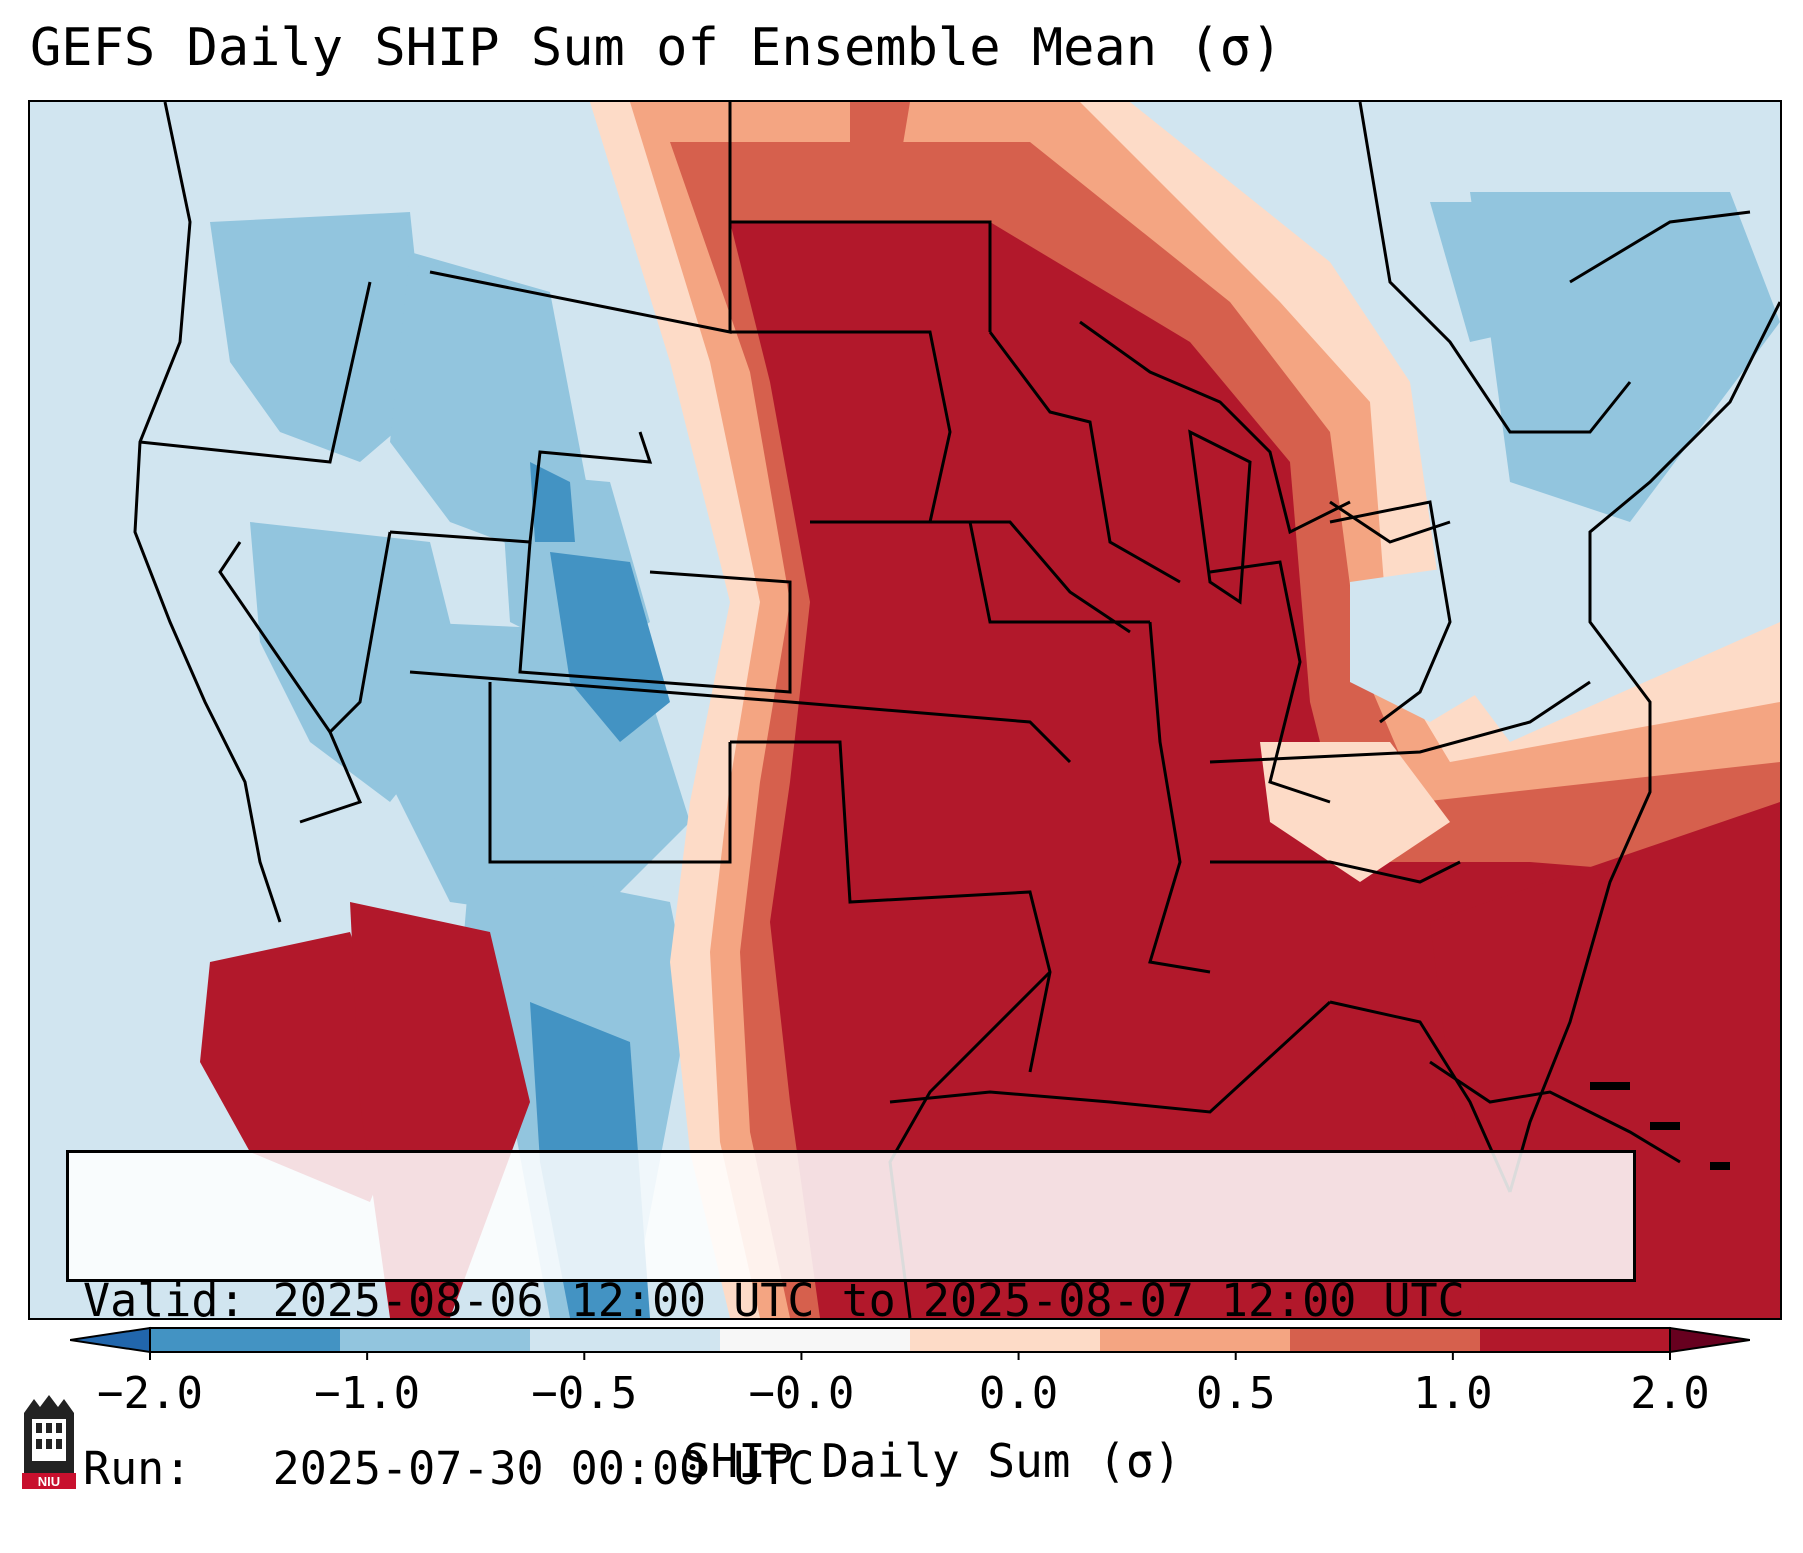 The width and height of the screenshot is (1803, 1553). Describe the element at coordinates (1453, 1393) in the screenshot. I see `colorbar-tick-label: 1.0` at that location.